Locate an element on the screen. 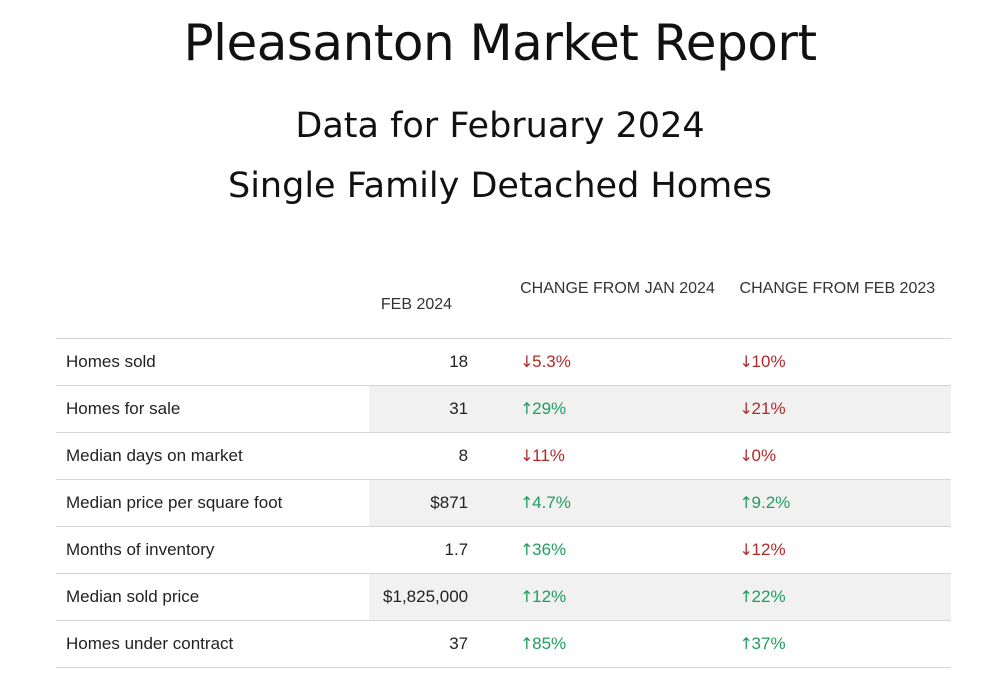 The height and width of the screenshot is (695, 1000). change-year-column-header: CHANGE FROM FEB 2023 is located at coordinates (841, 302).